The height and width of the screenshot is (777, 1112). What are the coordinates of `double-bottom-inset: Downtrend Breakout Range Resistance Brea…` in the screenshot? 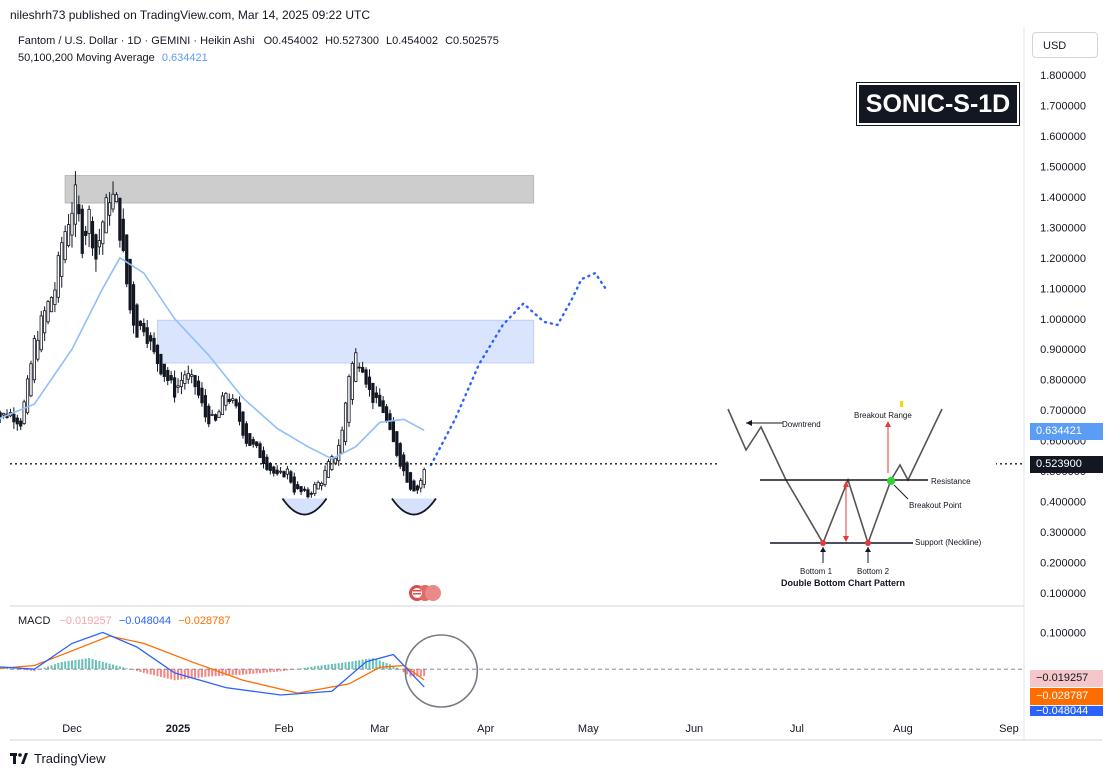 It's located at (857, 496).